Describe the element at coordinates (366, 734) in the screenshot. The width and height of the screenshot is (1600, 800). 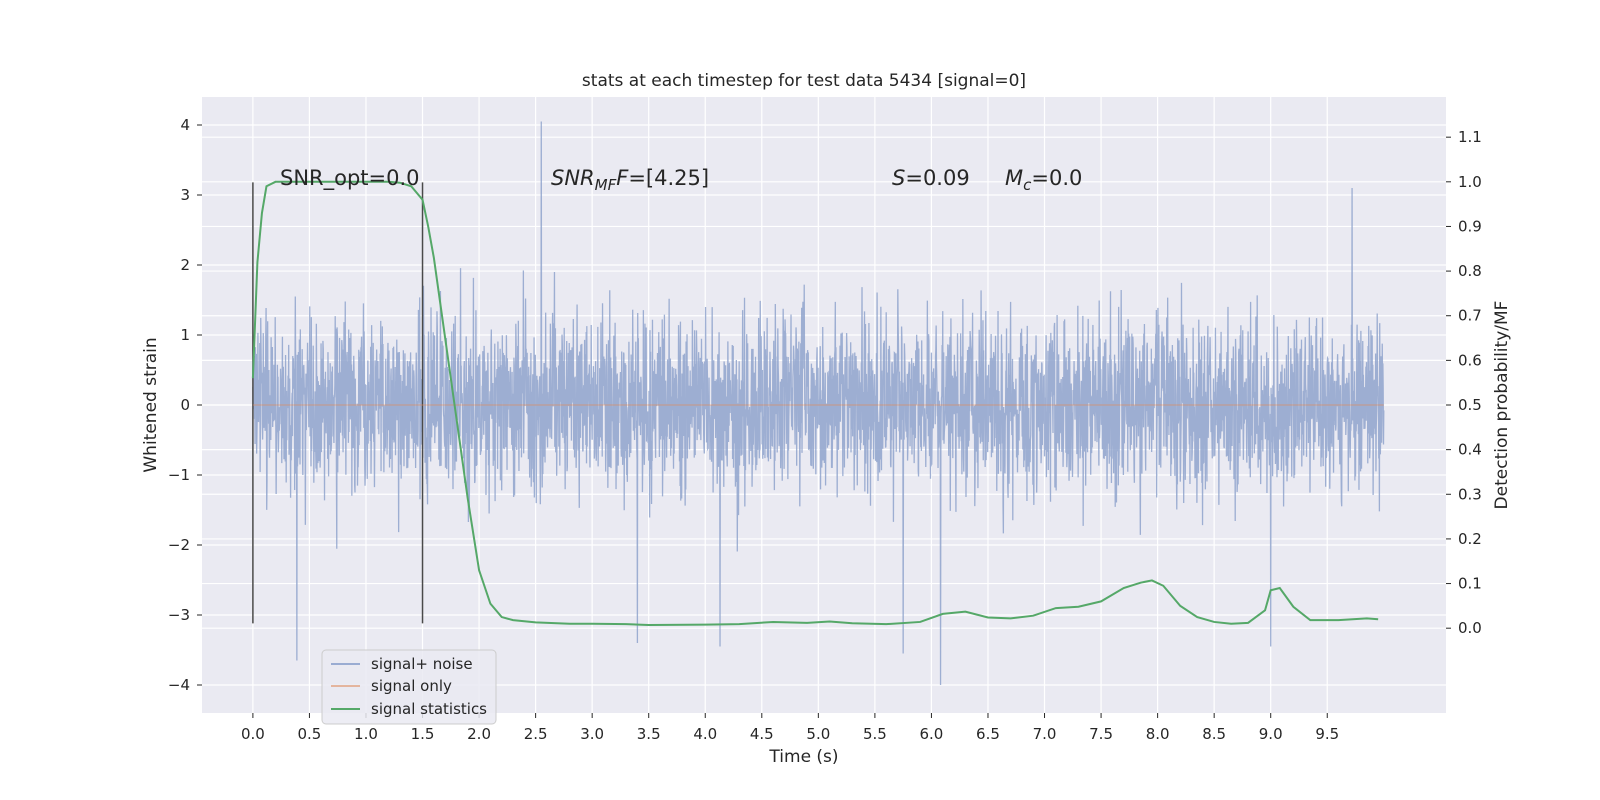
I see `x-tick-label: 1.0` at that location.